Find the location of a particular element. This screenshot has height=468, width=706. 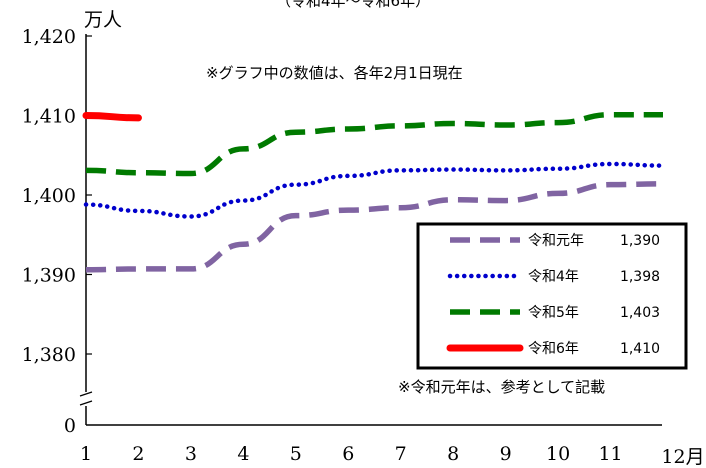

annotation-data-note: ※グラフ中の数値は、各年2月1日現在 is located at coordinates (334, 73).